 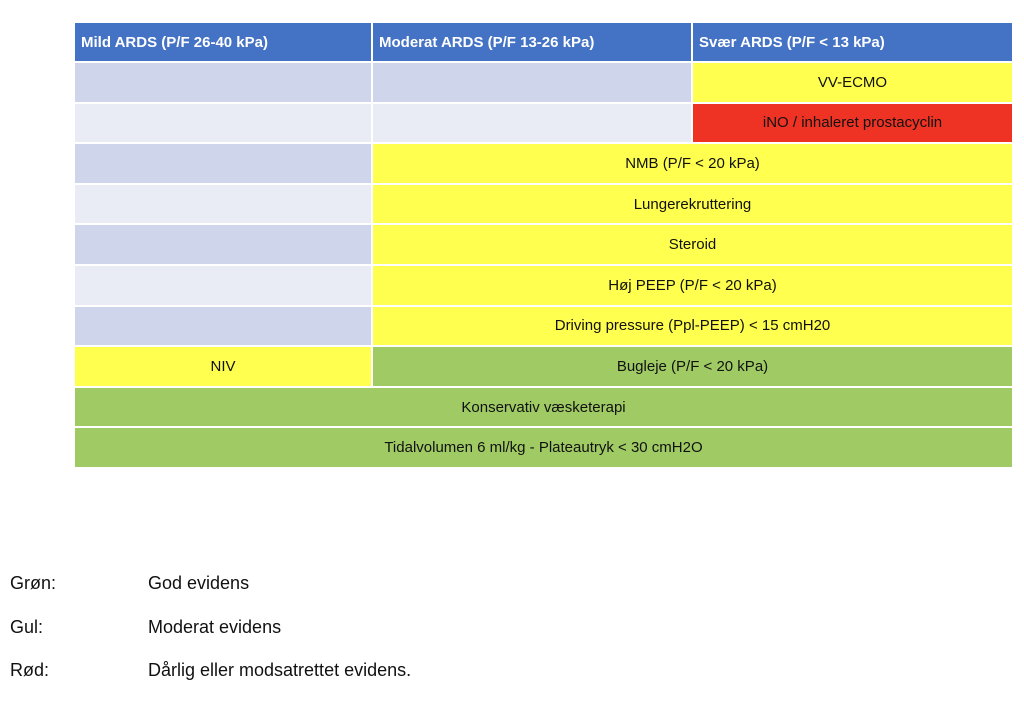 What do you see at coordinates (33, 583) in the screenshot?
I see `legend-label: Grøn:` at bounding box center [33, 583].